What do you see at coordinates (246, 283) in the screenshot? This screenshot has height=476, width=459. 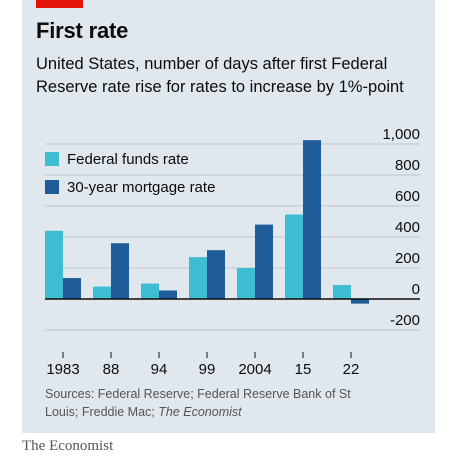 I see `bar-fed-funds-2004` at bounding box center [246, 283].